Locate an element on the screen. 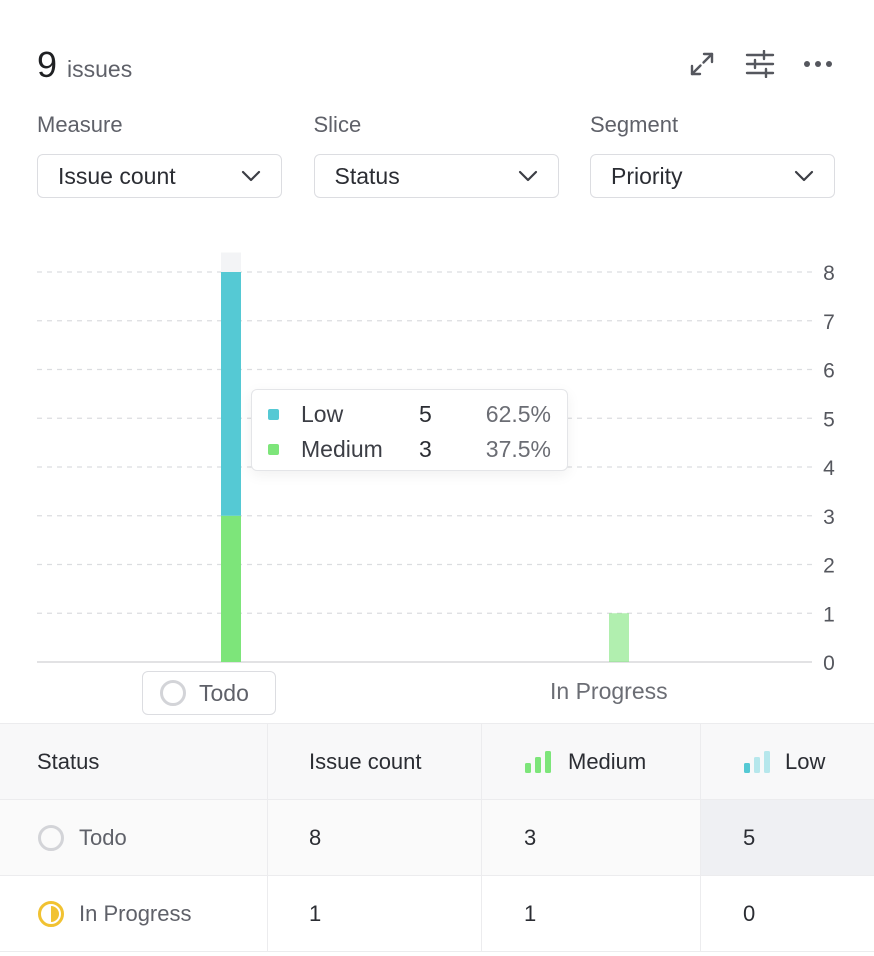 The image size is (874, 956). column-header-medium: Medium is located at coordinates (591, 761).